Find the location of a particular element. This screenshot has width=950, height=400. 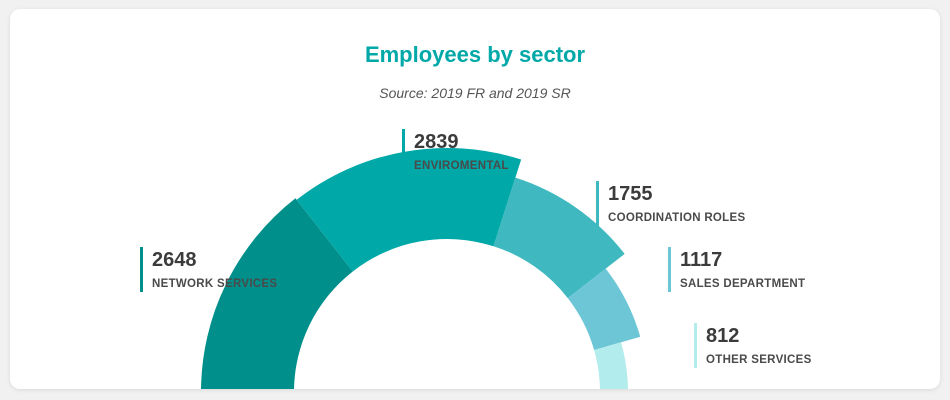

label-enviromental: 2839 ENVIROMENTAL is located at coordinates (455, 151).